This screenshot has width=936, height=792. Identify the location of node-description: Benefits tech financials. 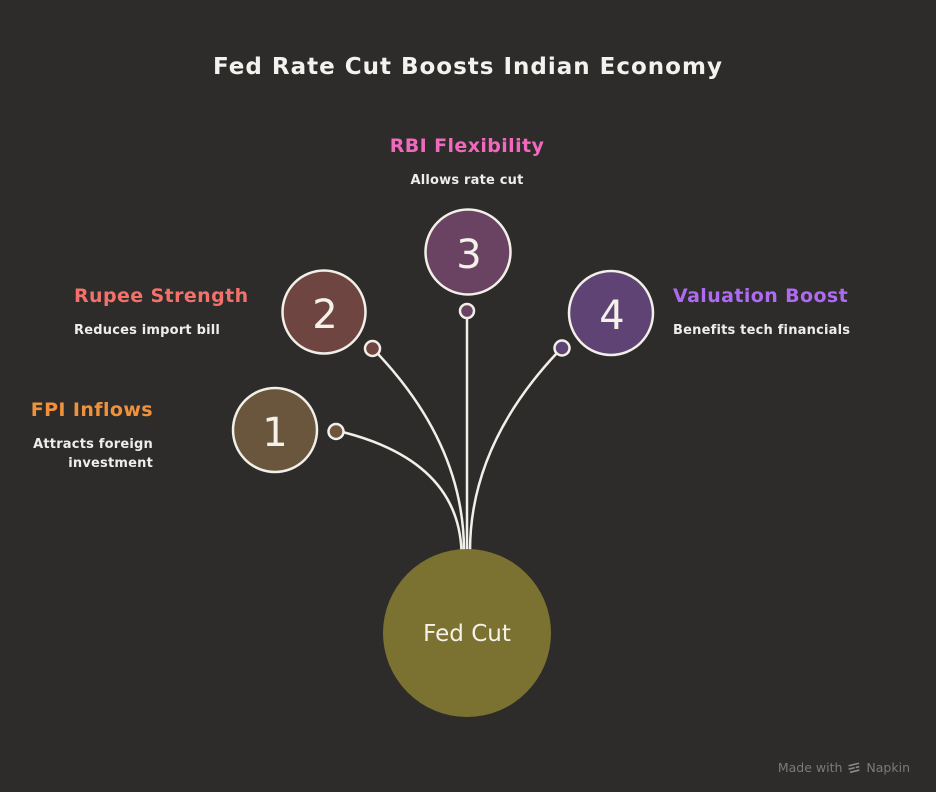
(762, 330).